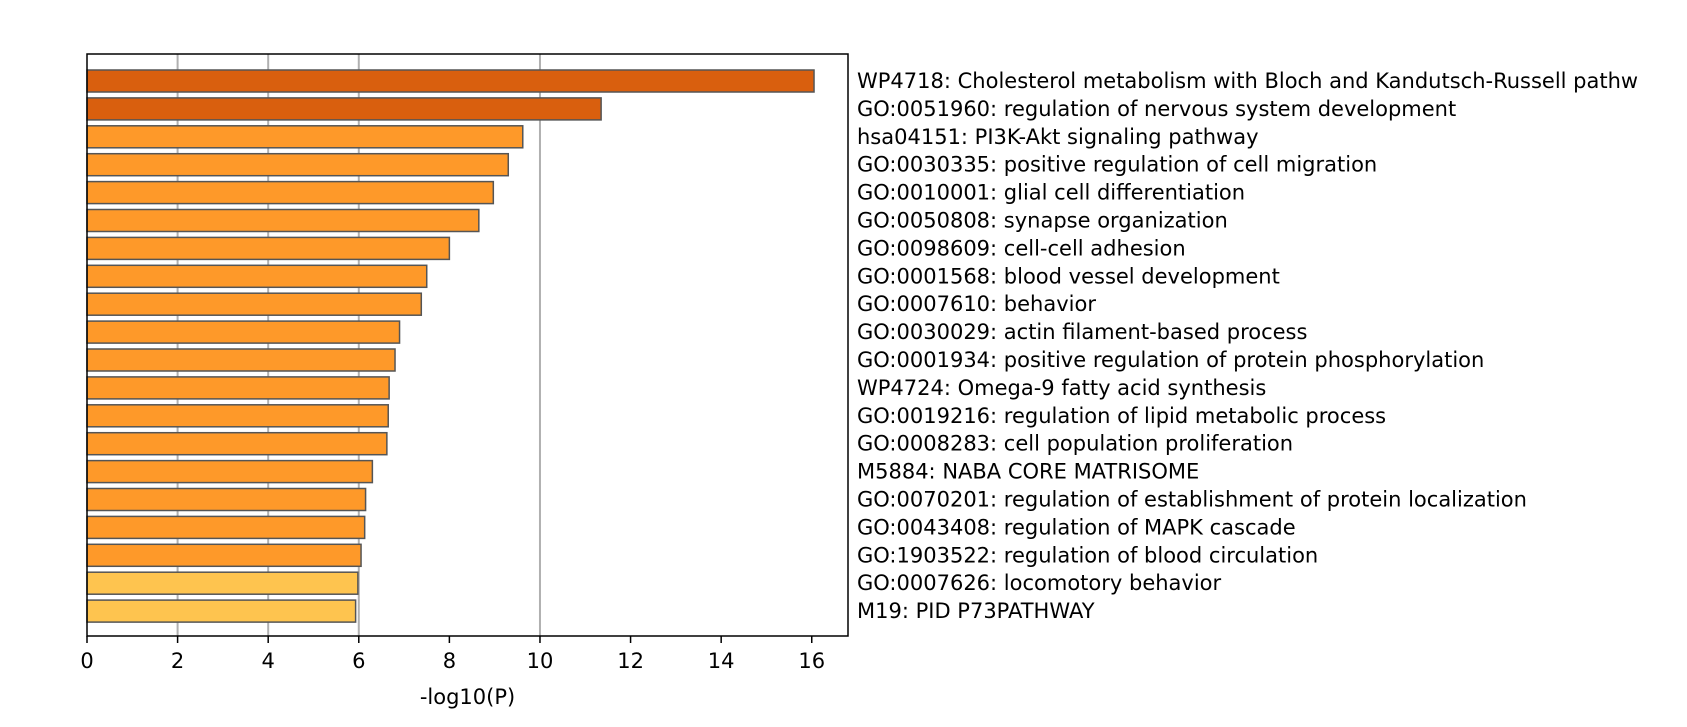 The width and height of the screenshot is (1687, 727). What do you see at coordinates (467, 697) in the screenshot?
I see `x-axis-label: -log10(P)` at bounding box center [467, 697].